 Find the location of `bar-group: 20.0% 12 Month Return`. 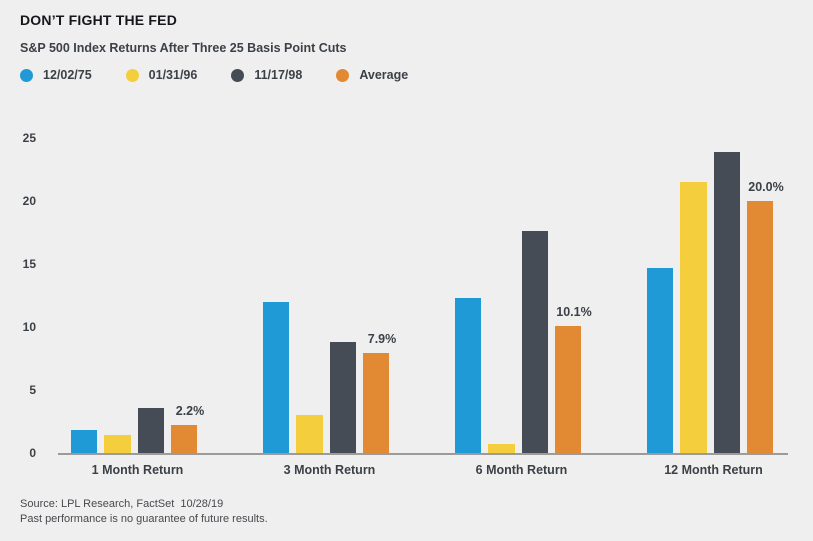

bar-group: 20.0% 12 Month Return is located at coordinates (715, 307).